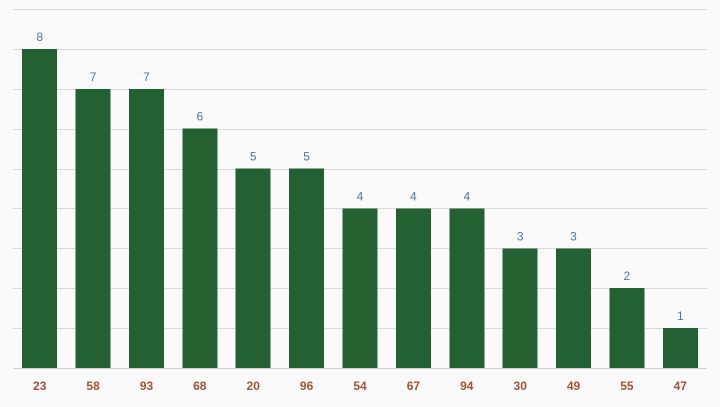 This screenshot has height=407, width=720. Describe the element at coordinates (413, 196) in the screenshot. I see `value-label-67: 4` at that location.